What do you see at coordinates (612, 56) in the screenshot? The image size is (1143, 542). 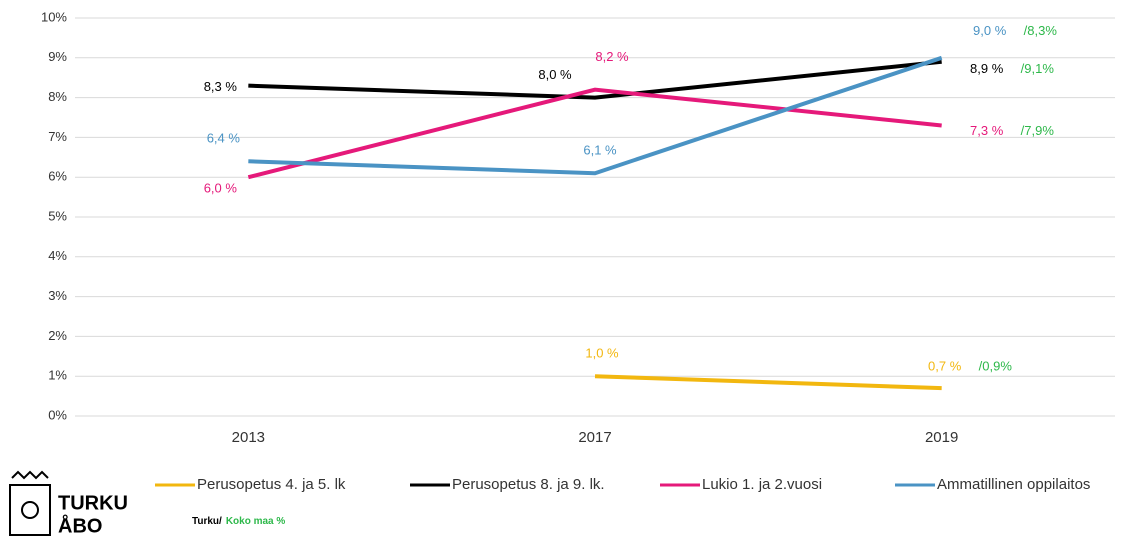 I see `data-label: 8,2 %` at bounding box center [612, 56].